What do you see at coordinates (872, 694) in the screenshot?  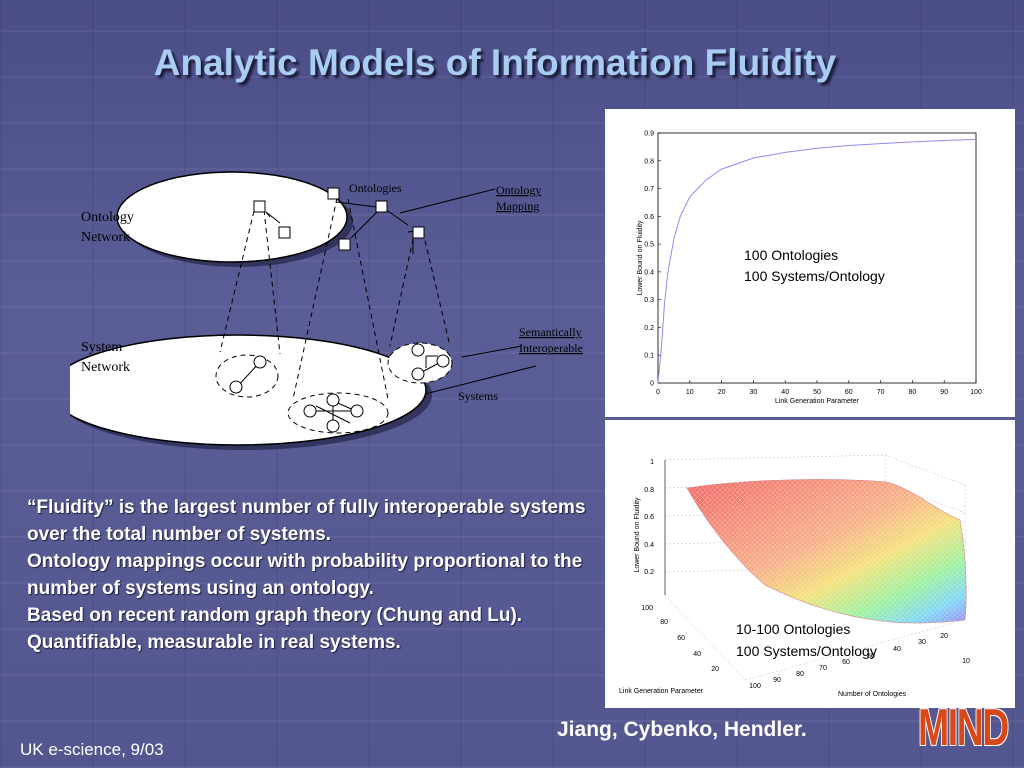 I see `surface-xlabel: Number of Ontologies` at bounding box center [872, 694].